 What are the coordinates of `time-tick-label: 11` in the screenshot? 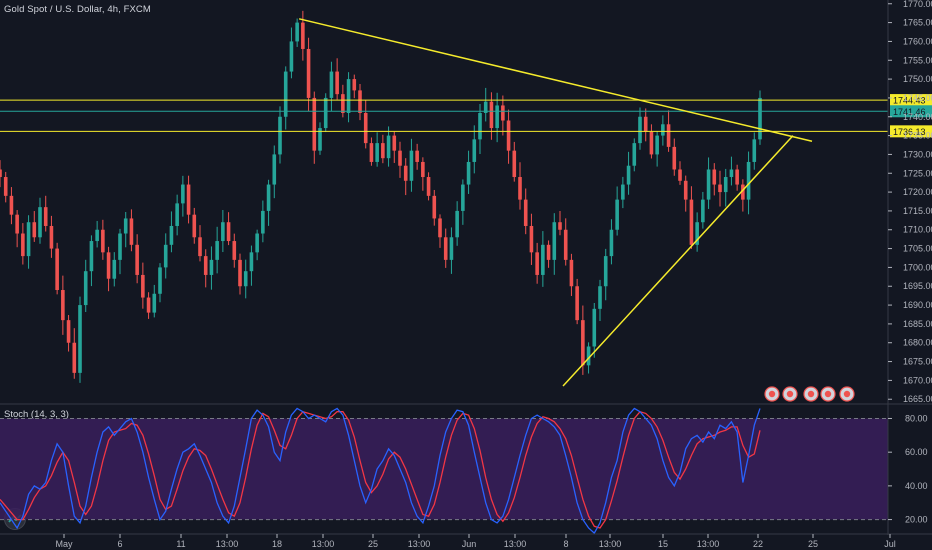 It's located at (180, 544).